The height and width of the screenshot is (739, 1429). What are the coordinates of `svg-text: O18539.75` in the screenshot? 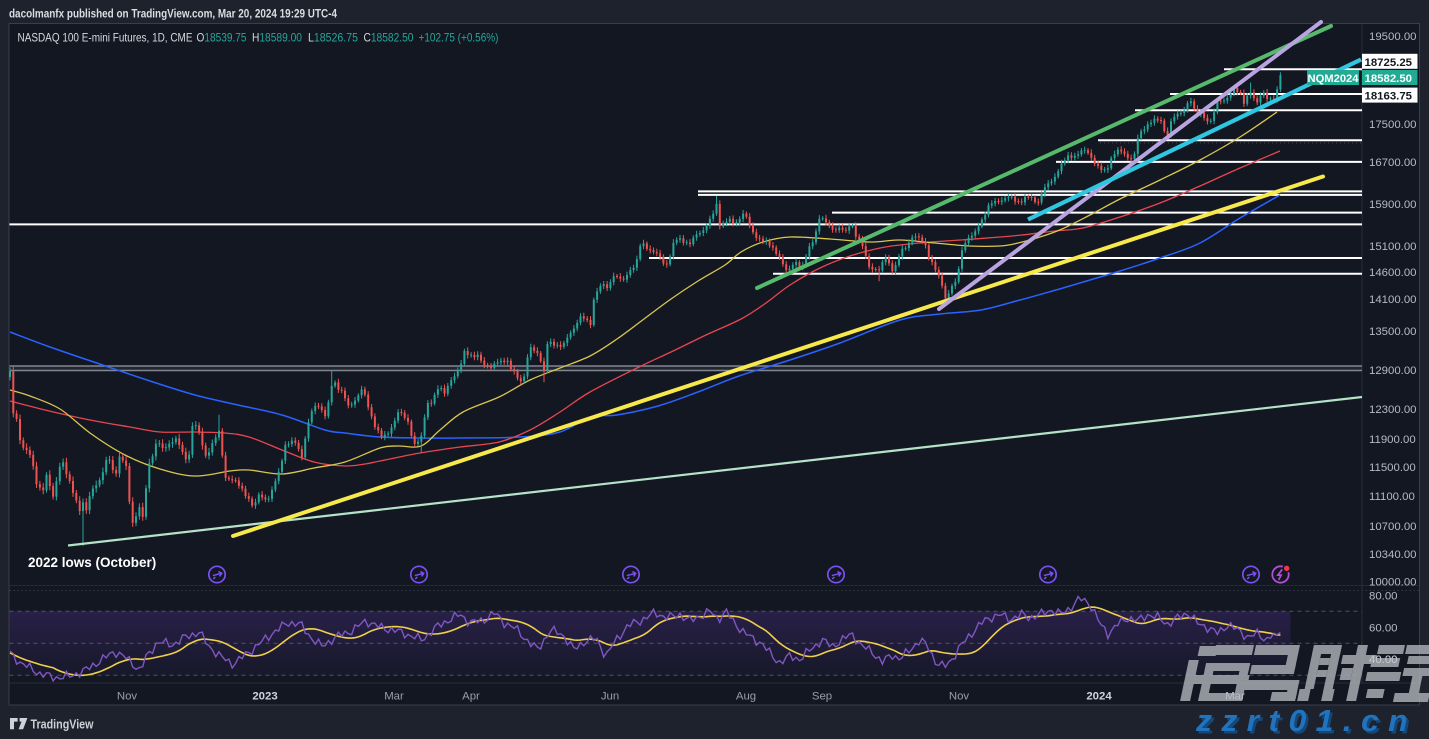 It's located at (222, 38).